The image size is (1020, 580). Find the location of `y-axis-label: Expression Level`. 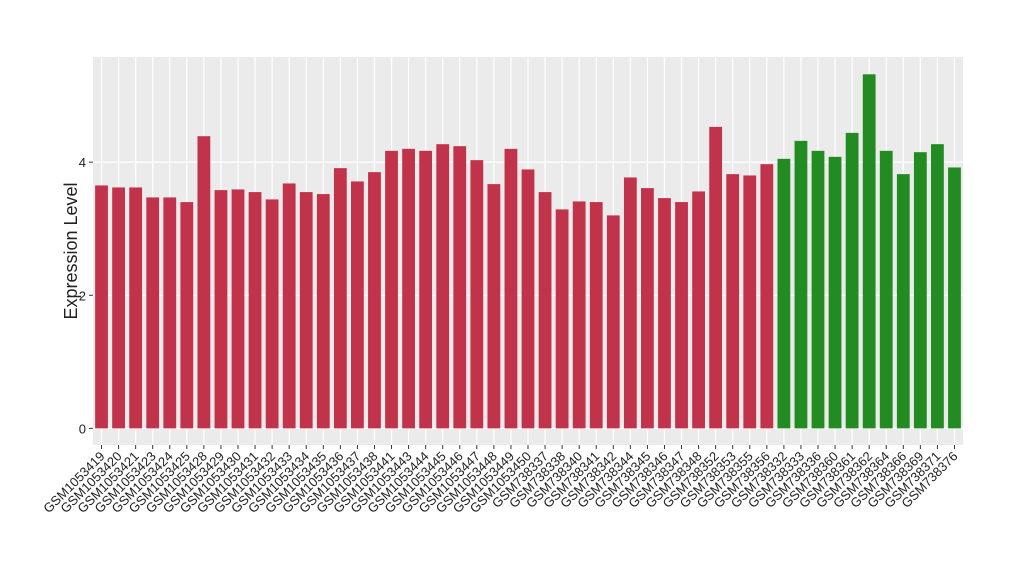

y-axis-label: Expression Level is located at coordinates (71, 250).